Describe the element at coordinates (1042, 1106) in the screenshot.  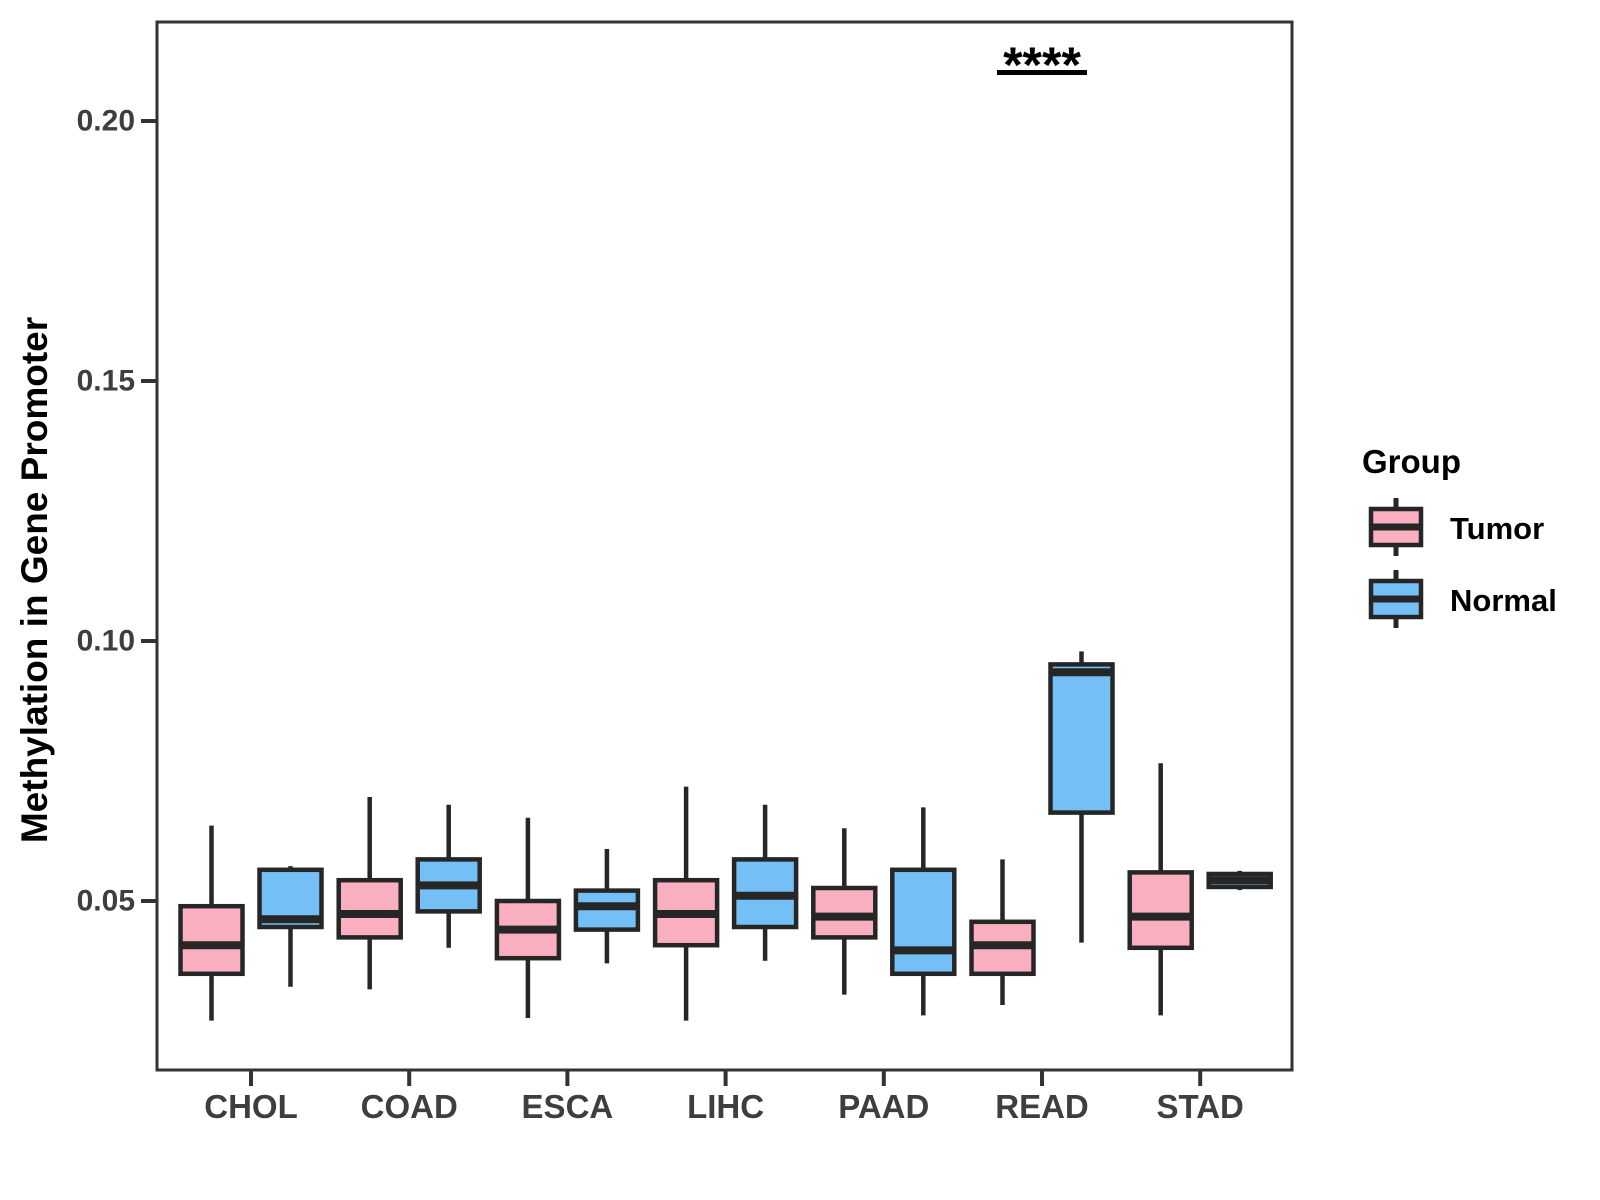
I see `x-category-label-read: READ` at that location.